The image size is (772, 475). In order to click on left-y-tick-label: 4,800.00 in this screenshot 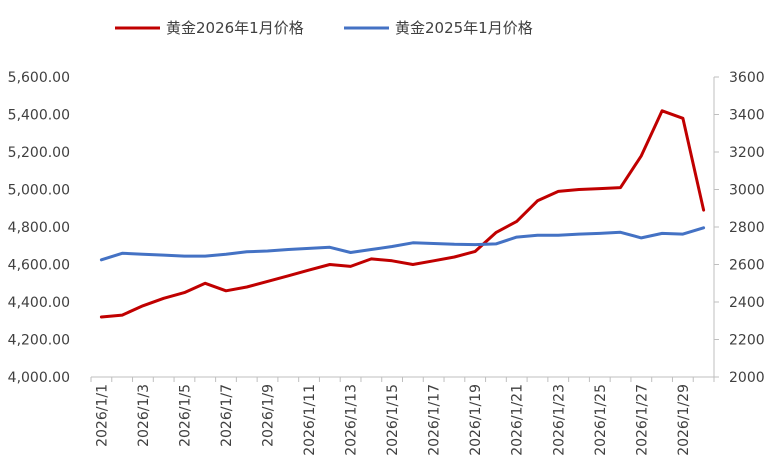, I will do `click(39, 228)`.